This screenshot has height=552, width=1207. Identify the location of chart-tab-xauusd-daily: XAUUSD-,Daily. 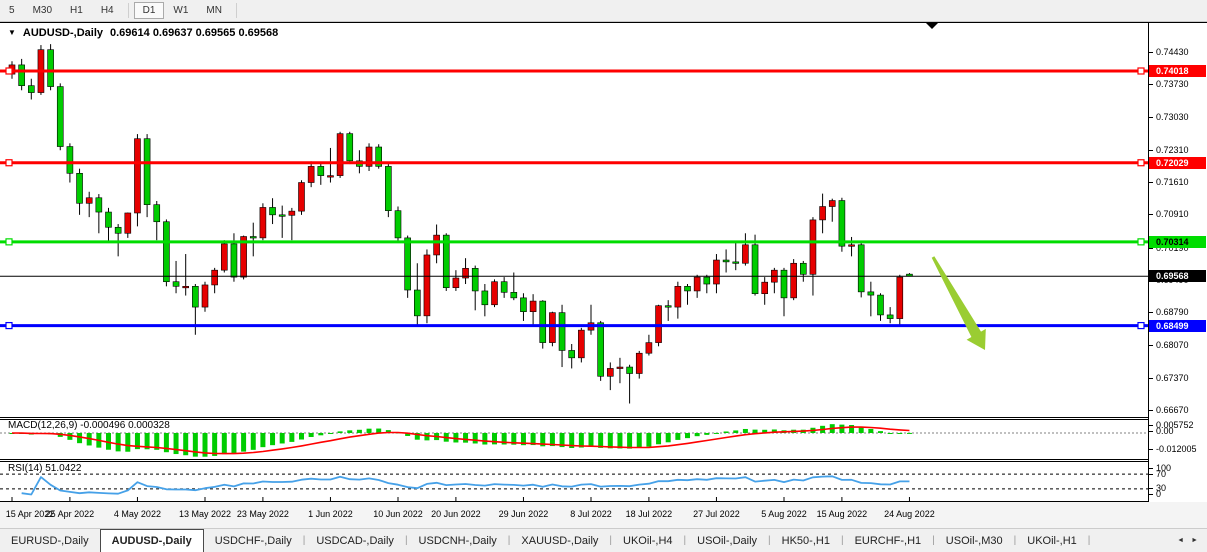
(560, 540).